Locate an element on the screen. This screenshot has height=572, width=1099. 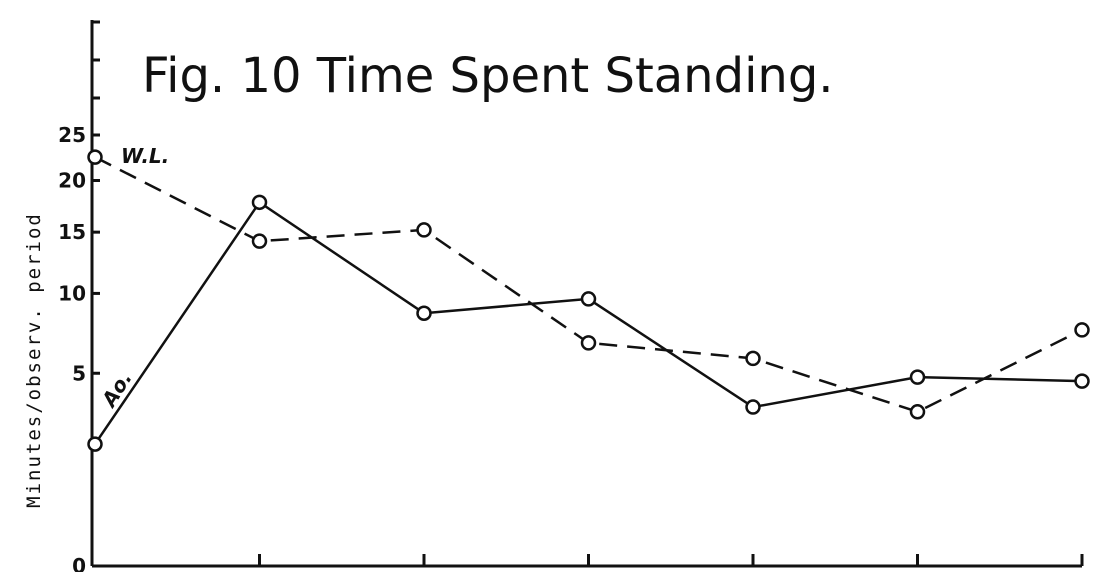
y-tick-label-25: 25 is located at coordinates (72, 135).